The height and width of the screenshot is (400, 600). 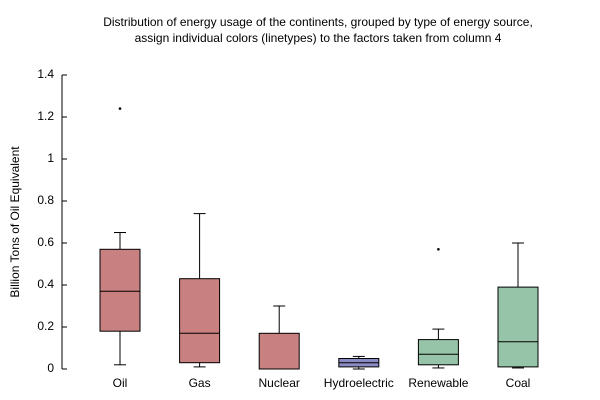 I want to click on x-tick-label: Coal, so click(x=518, y=383).